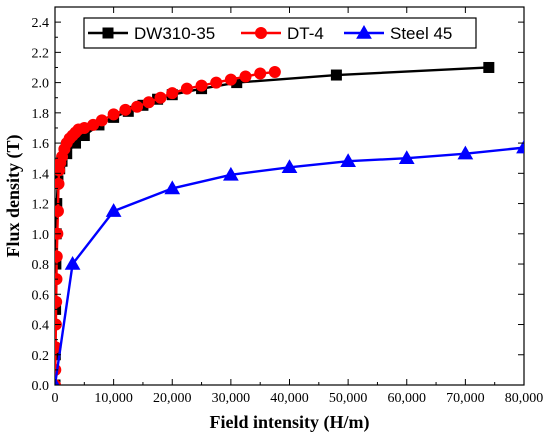 This screenshot has width=550, height=439. What do you see at coordinates (41, 53) in the screenshot?
I see `y-tick-label: 2.2` at bounding box center [41, 53].